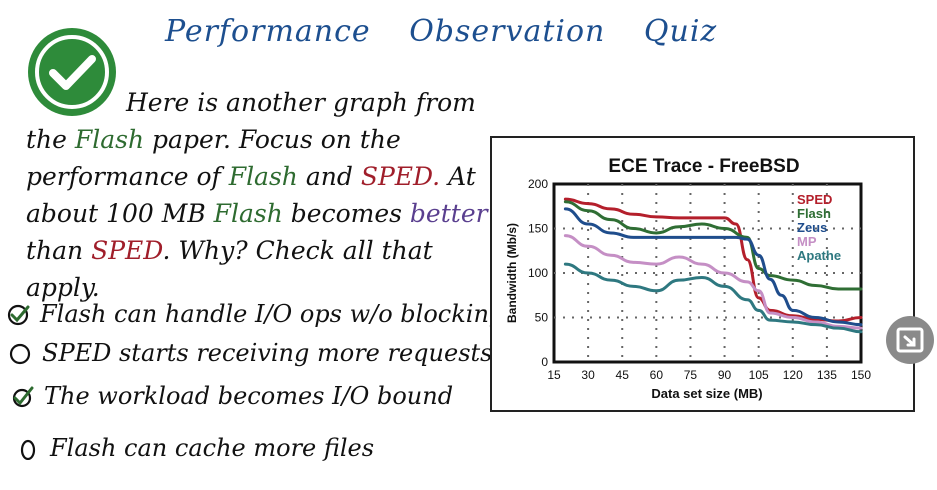 The image size is (937, 490). What do you see at coordinates (657, 375) in the screenshot?
I see `x-tick-label: 60` at bounding box center [657, 375].